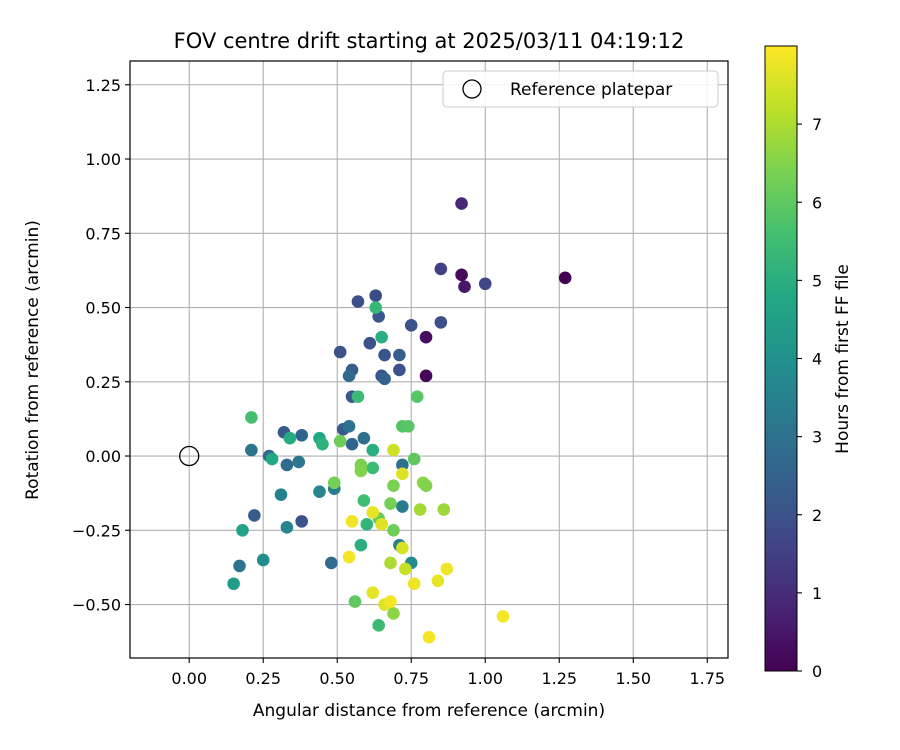  What do you see at coordinates (263, 678) in the screenshot?
I see `x-tick-label: 0.25` at bounding box center [263, 678].